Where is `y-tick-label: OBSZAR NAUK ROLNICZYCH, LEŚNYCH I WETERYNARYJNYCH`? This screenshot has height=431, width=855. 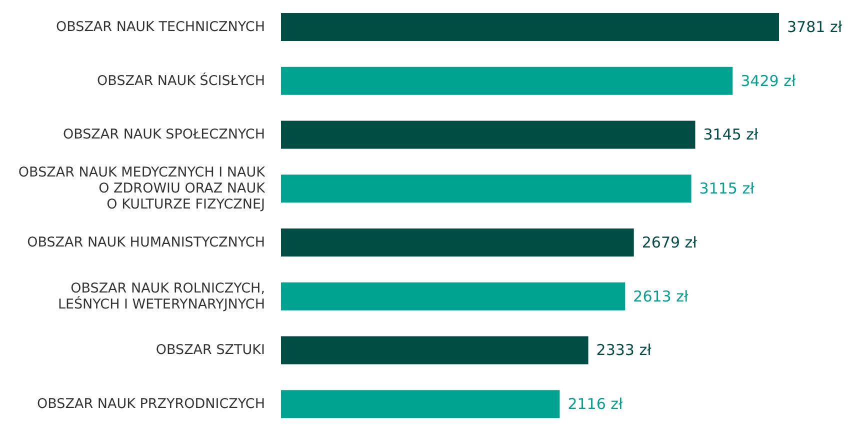
y-tick-label: OBSZAR NAUK ROLNICZYCH, LEŚNYCH I WETERYNARYJNYCH is located at coordinates (161, 296).